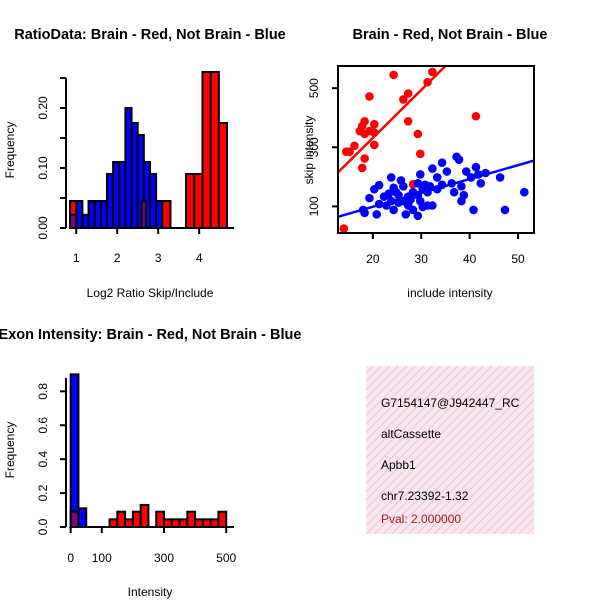 The width and height of the screenshot is (600, 600). Describe the element at coordinates (425, 496) in the screenshot. I see `location-text: chr7.23392-1.32` at that location.